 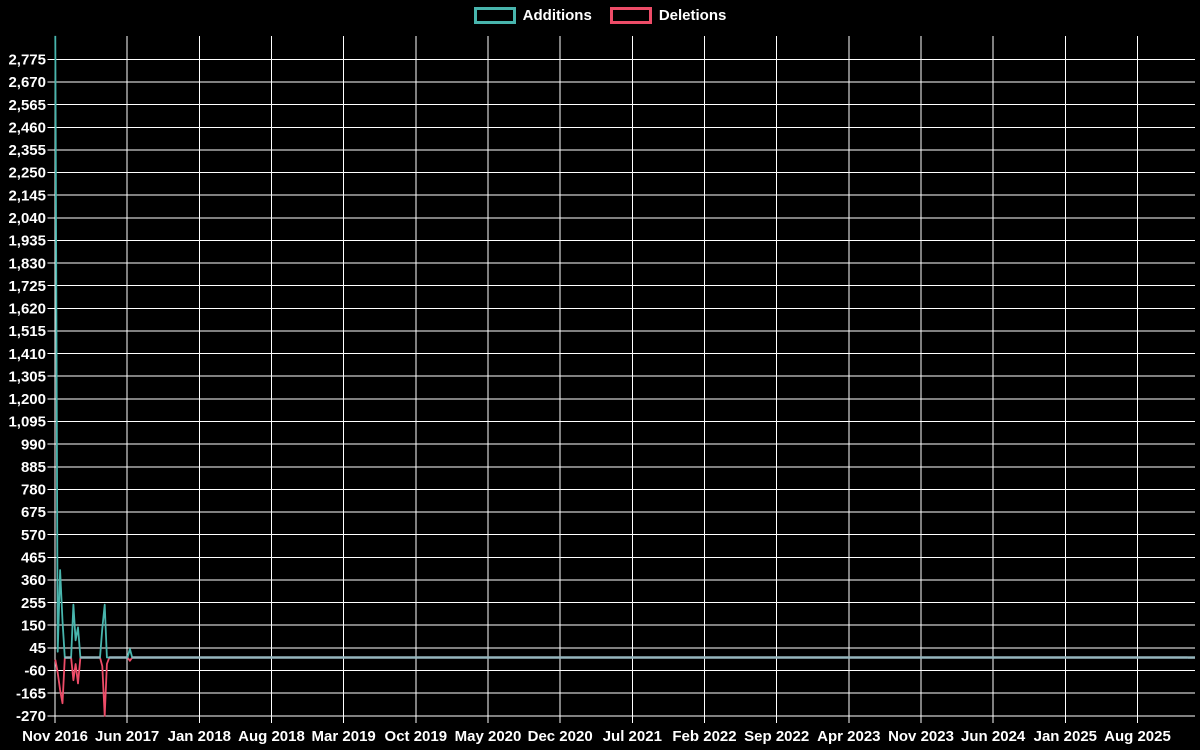 What do you see at coordinates (127, 736) in the screenshot?
I see `x-axis-tick-label: Jun 2017` at bounding box center [127, 736].